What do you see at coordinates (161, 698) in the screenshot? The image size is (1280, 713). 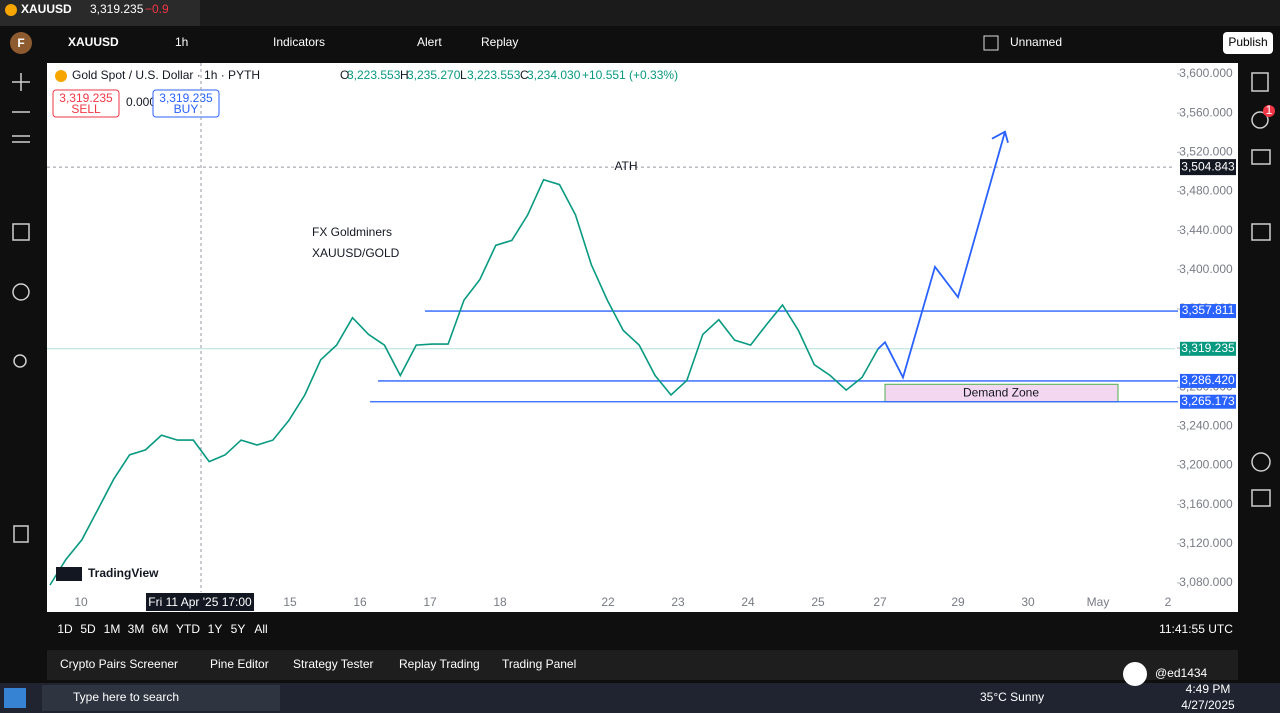 I see `search-box` at bounding box center [161, 698].